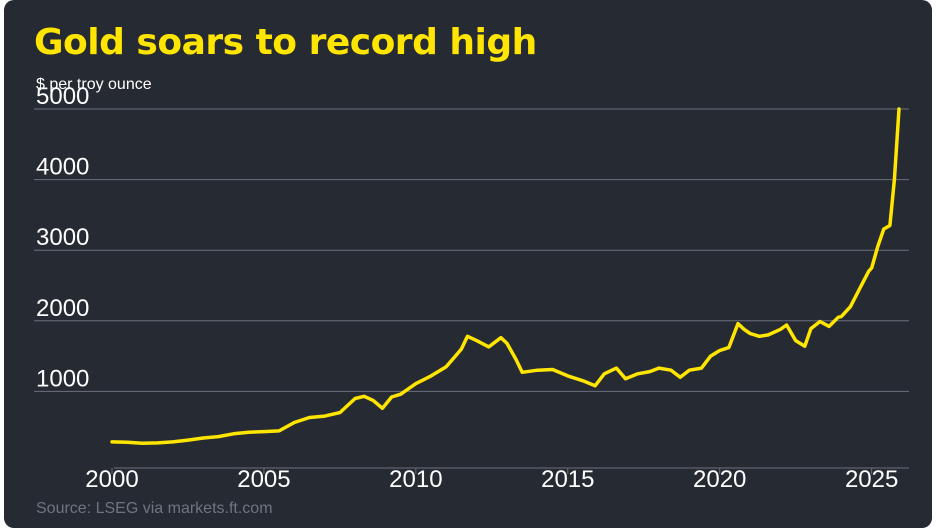 The width and height of the screenshot is (936, 530). Describe the element at coordinates (415, 479) in the screenshot. I see `x-tick-label: 2010` at that location.